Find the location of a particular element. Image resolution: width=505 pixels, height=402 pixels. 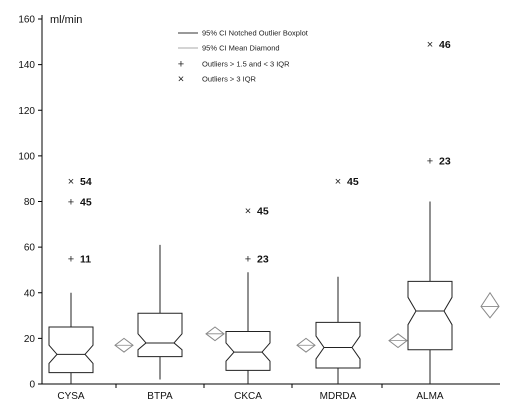

legend-entry-label: Outliers > 3 IQR is located at coordinates (229, 79).